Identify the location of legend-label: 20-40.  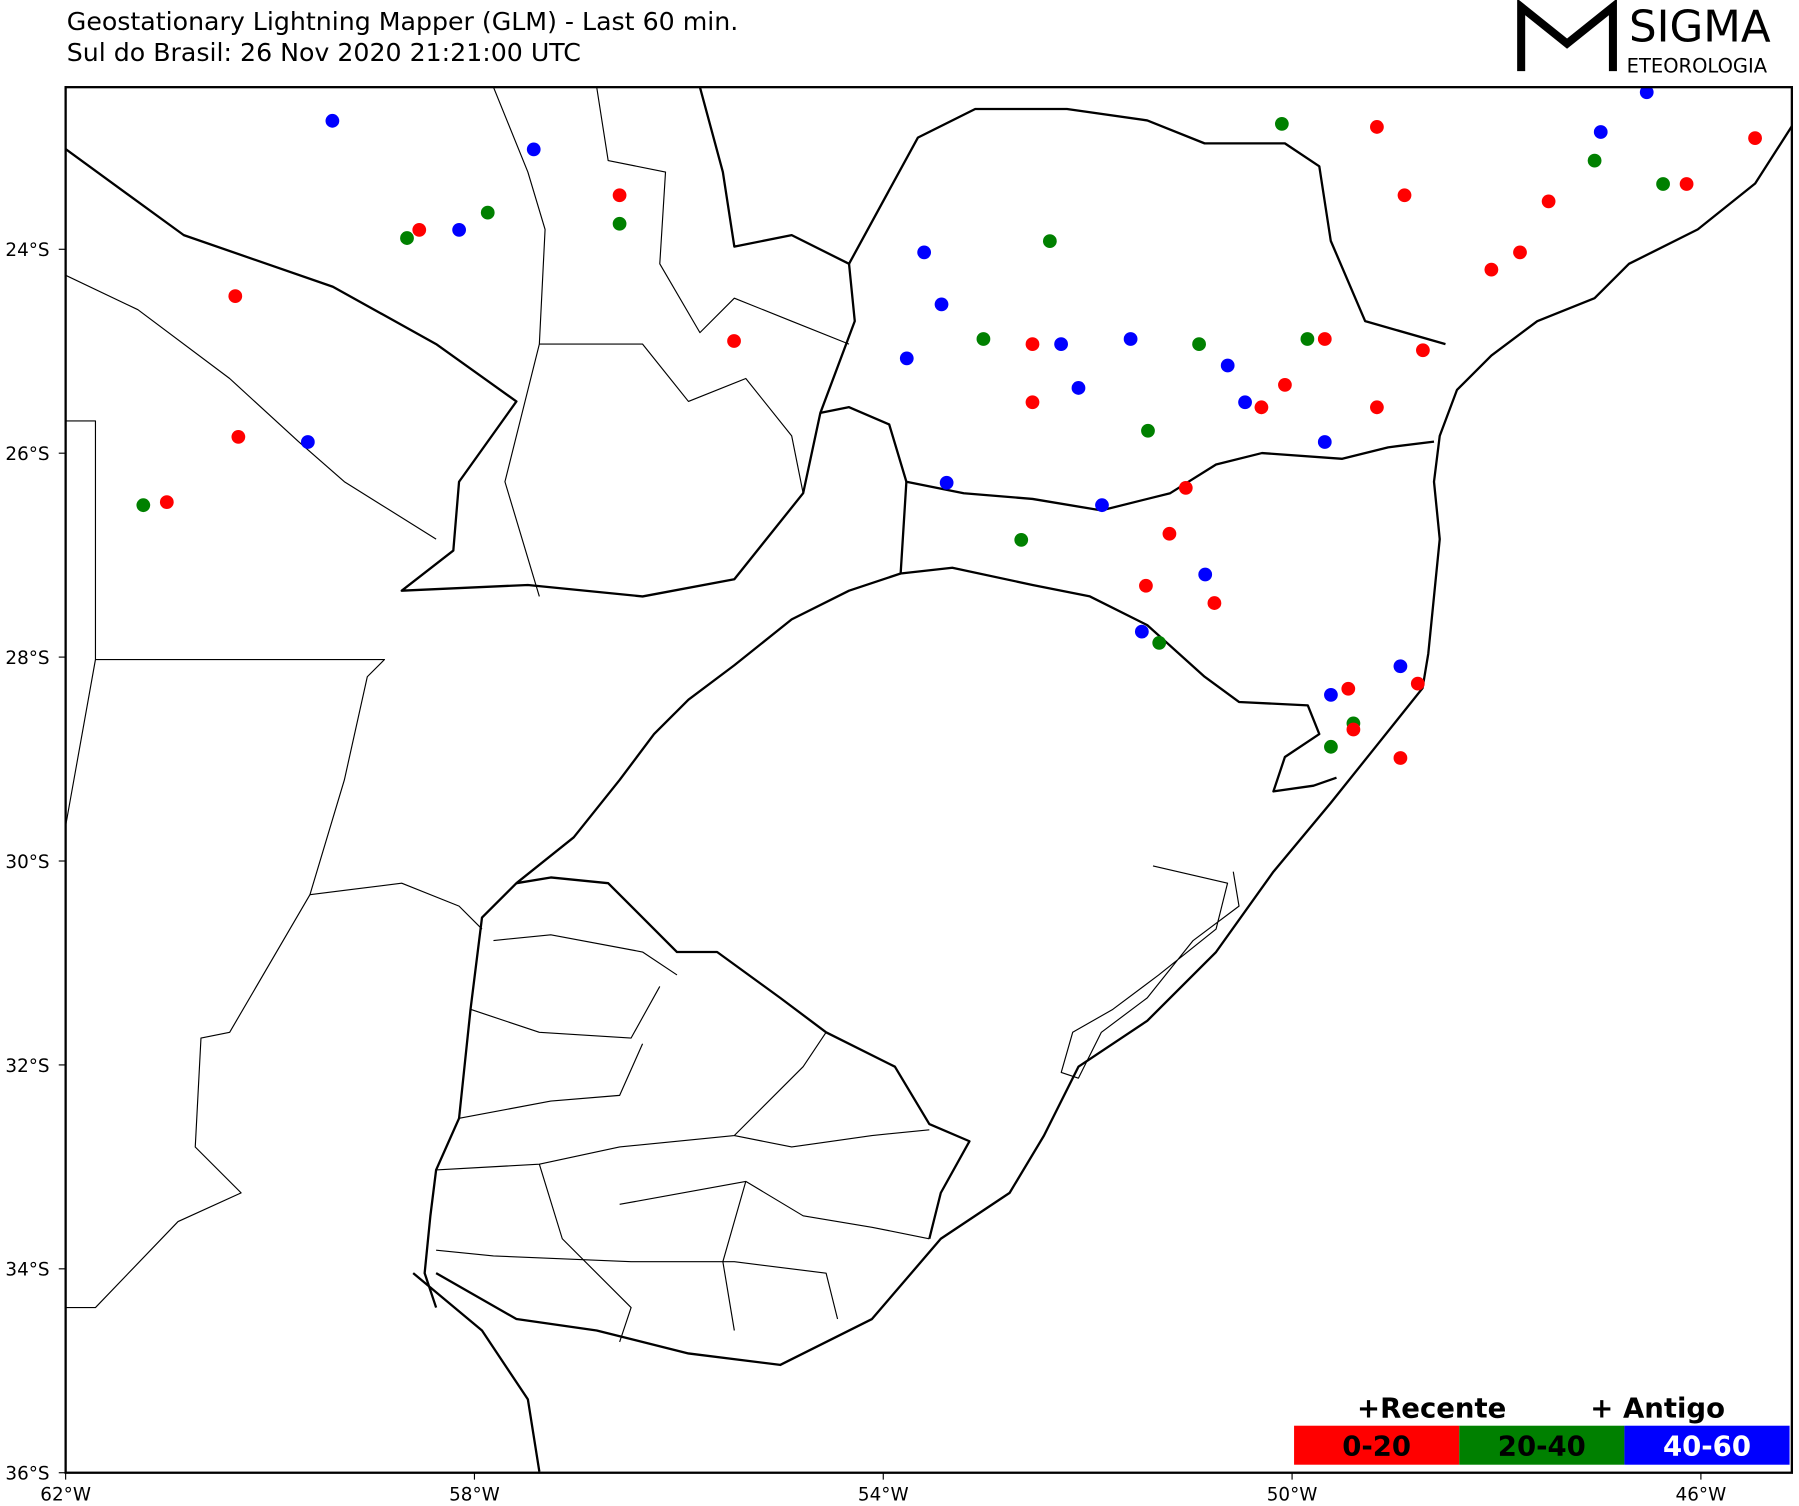
(1542, 1447).